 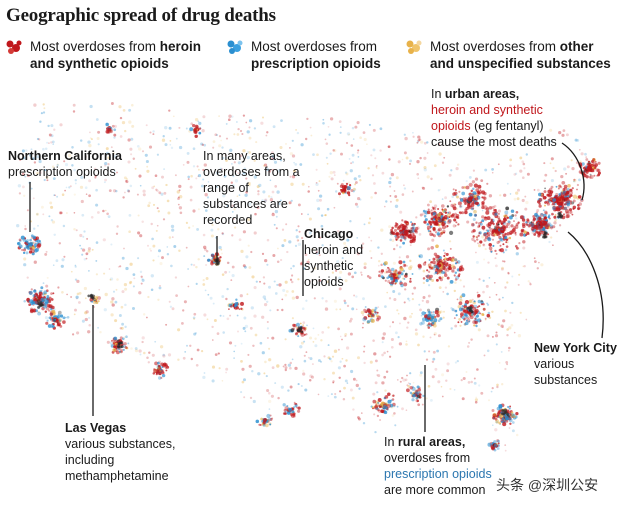 What do you see at coordinates (314, 46) in the screenshot?
I see `legend-rx-line1: Most overdoses from` at bounding box center [314, 46].